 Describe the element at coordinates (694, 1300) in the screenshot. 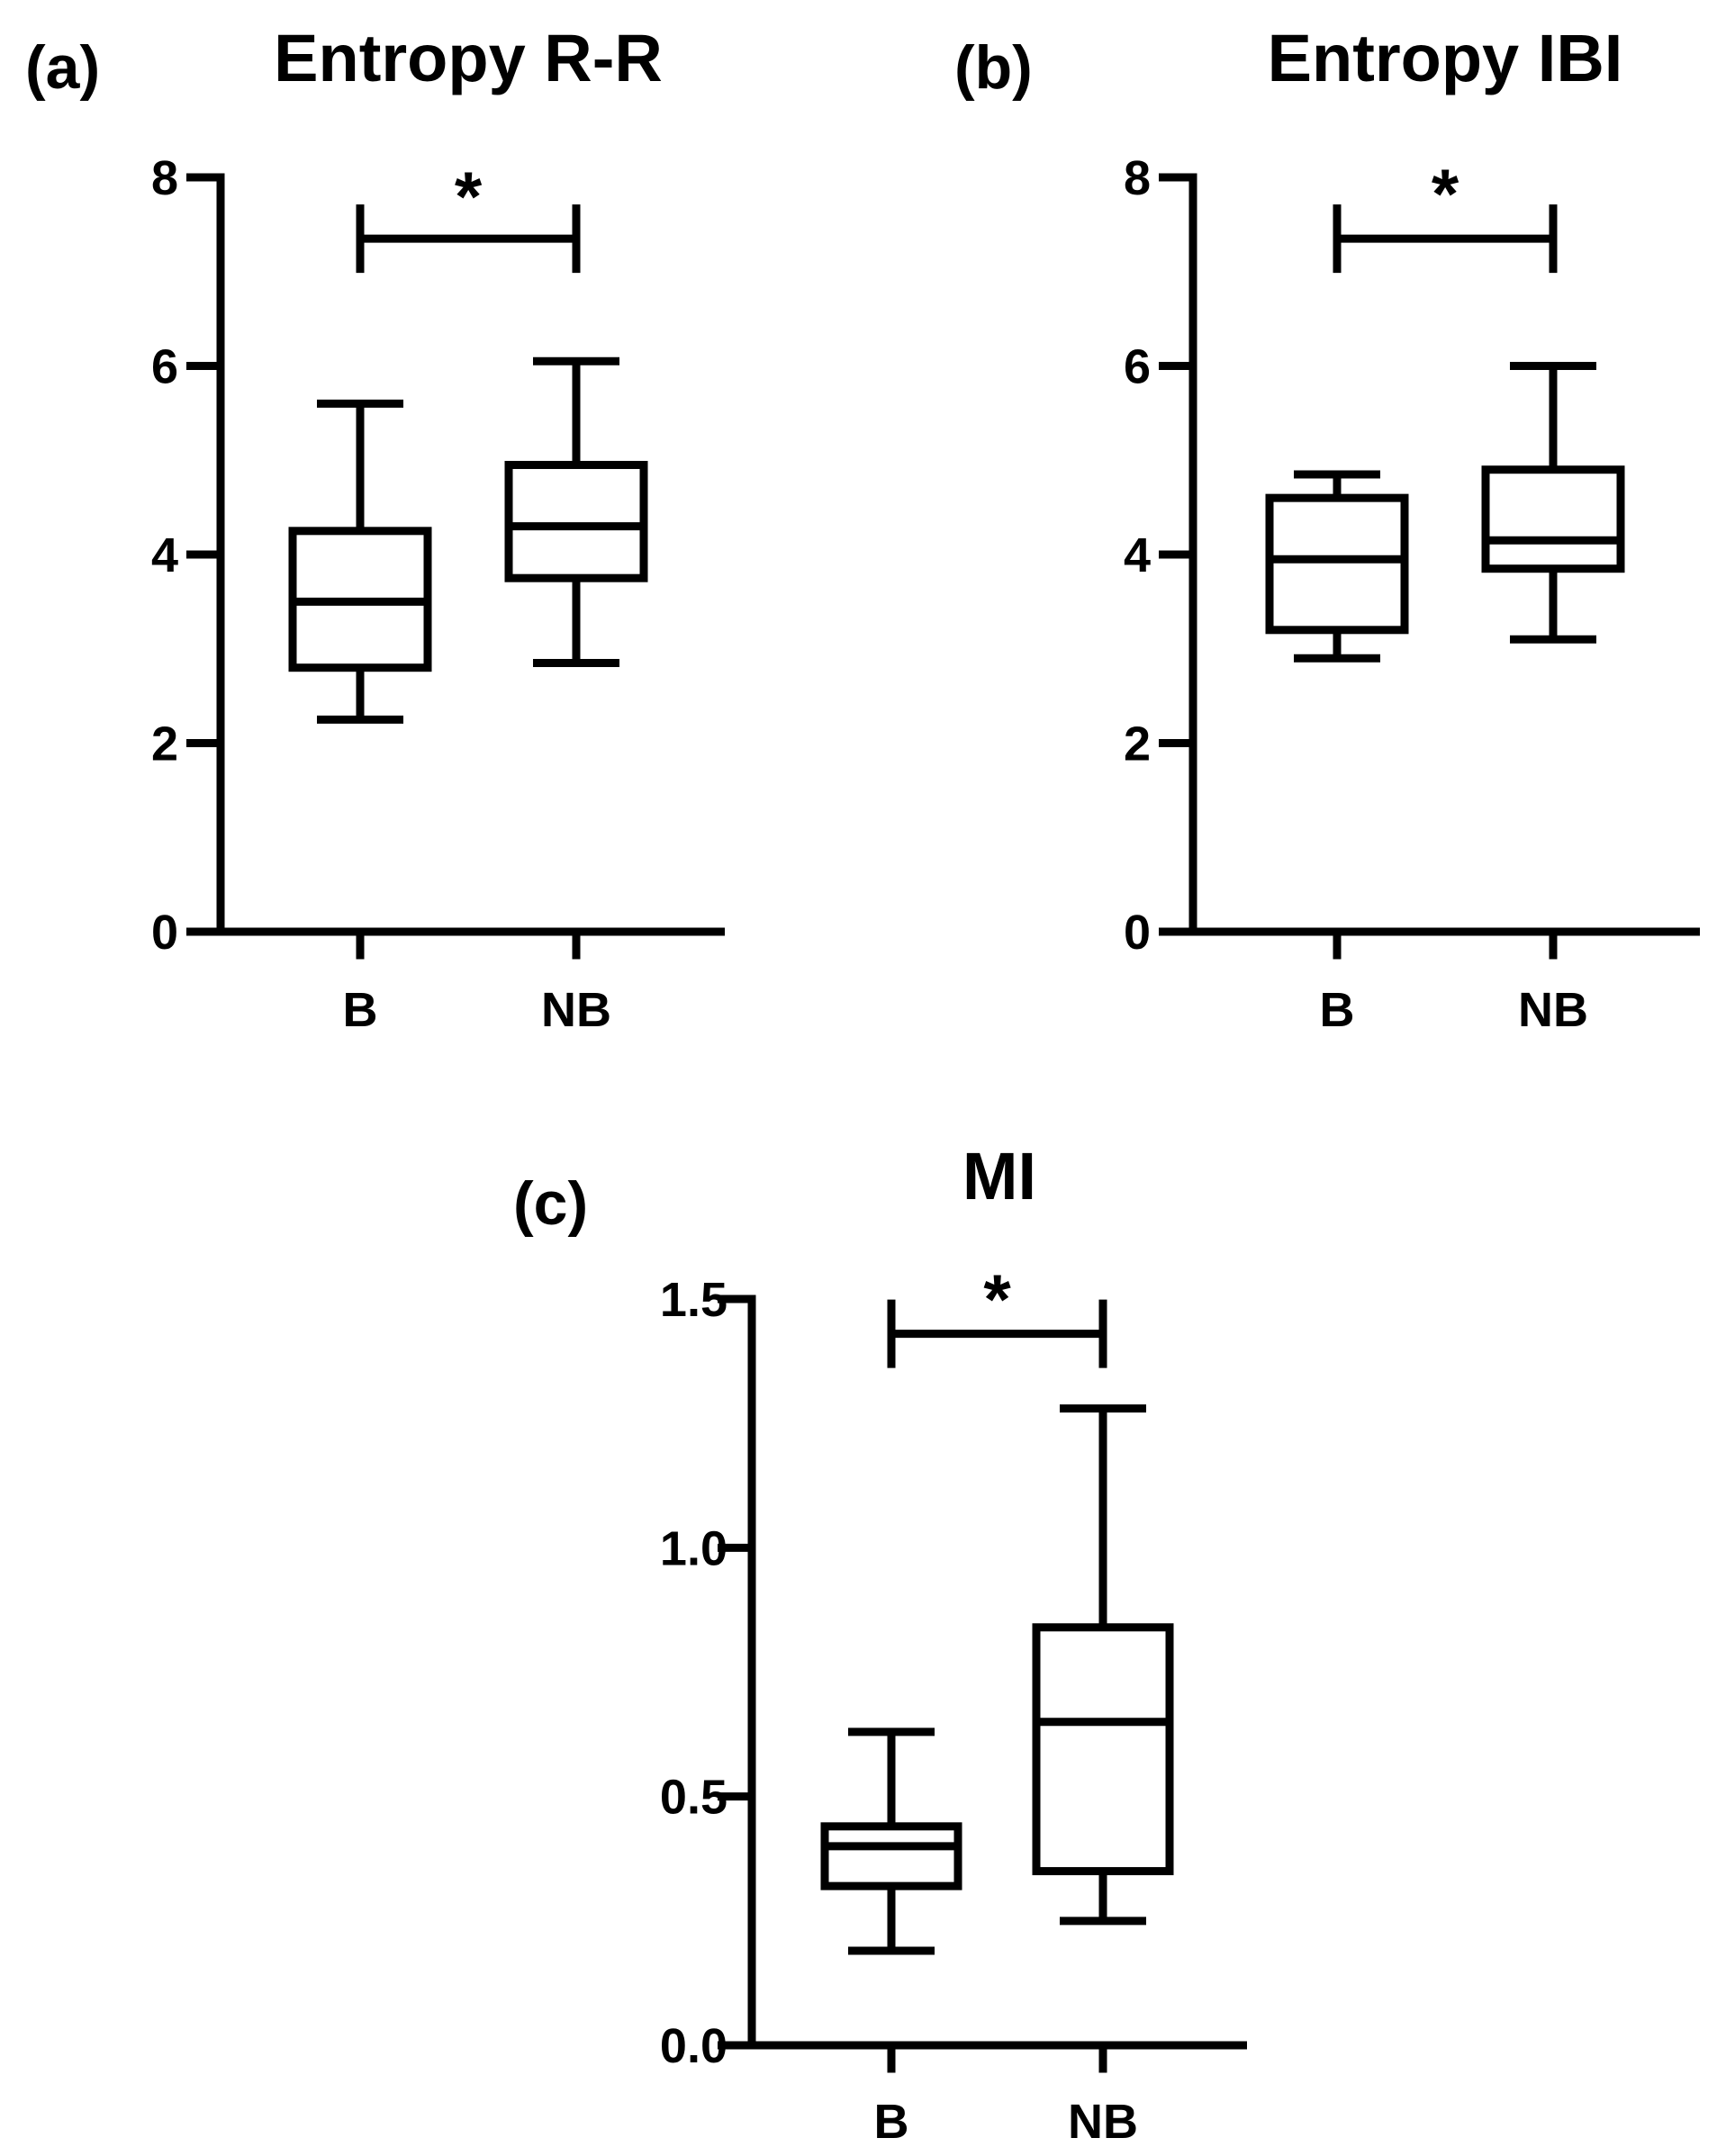

I see `y-tick-label: 1.5` at that location.